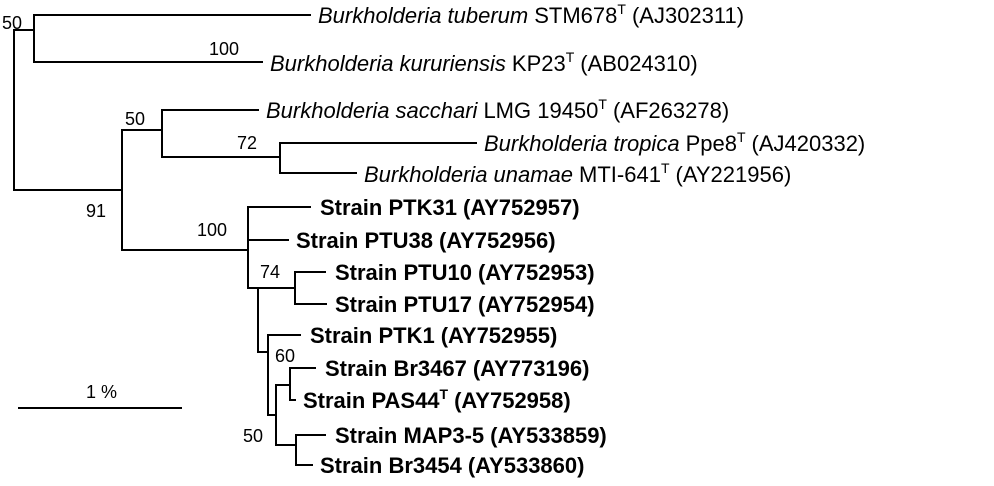 Image resolution: width=994 pixels, height=486 pixels. I want to click on taxon-label-ptu17: Strain PTU17 (AY752954), so click(465, 304).